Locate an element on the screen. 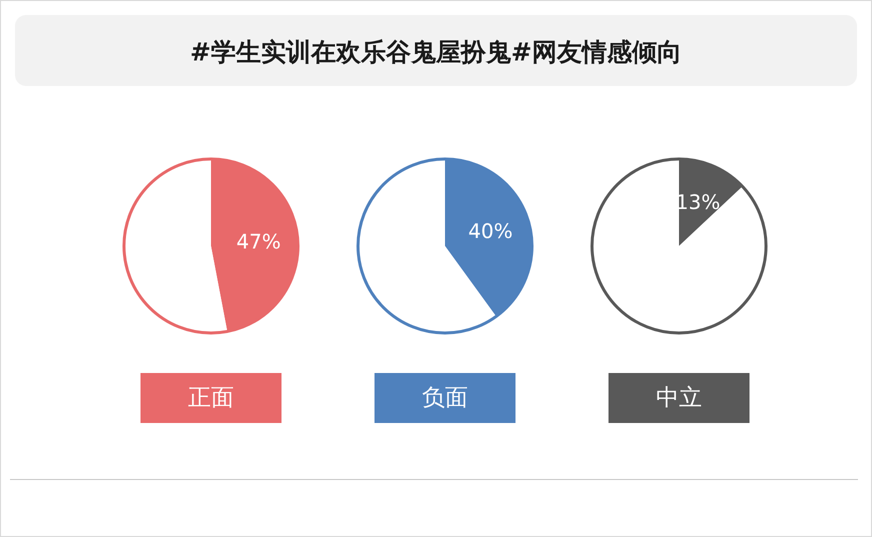  data-label: 40% is located at coordinates (490, 231).